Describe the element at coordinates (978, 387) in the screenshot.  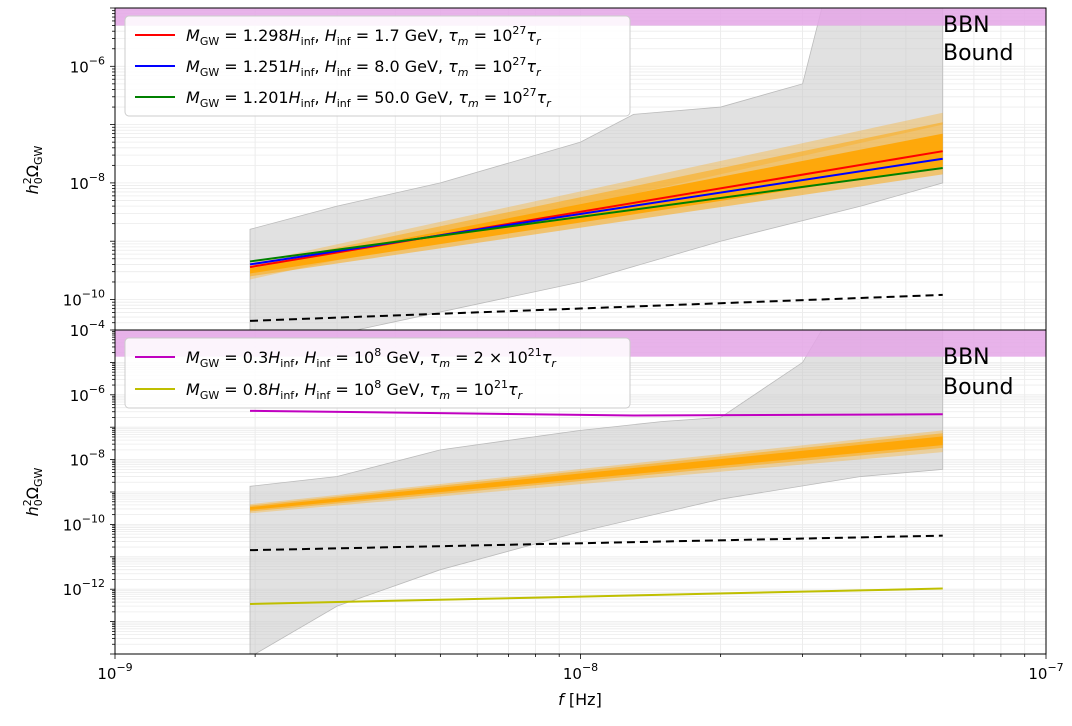
I see `bottom-bbn-label-2: Bound` at that location.